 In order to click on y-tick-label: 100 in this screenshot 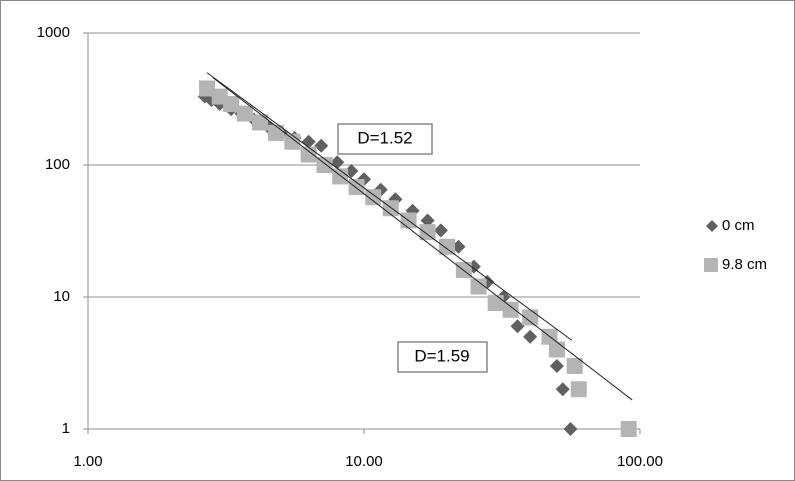, I will do `click(57, 164)`.